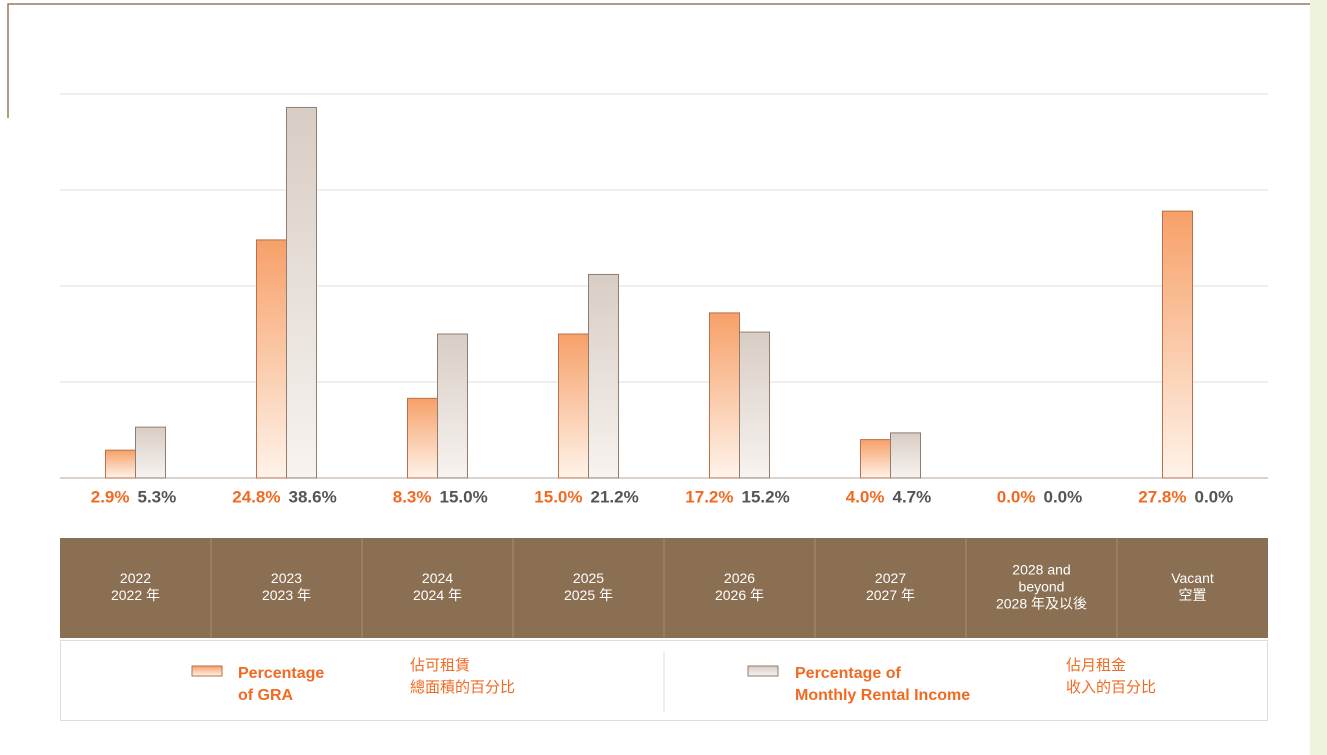  What do you see at coordinates (313, 496) in the screenshot?
I see `value-label: 38.6%` at bounding box center [313, 496].